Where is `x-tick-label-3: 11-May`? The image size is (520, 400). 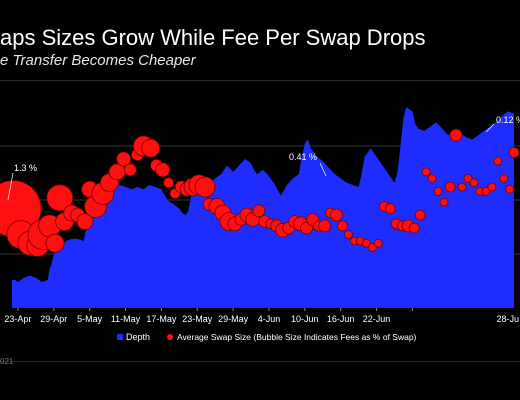
x-tick-label-3: 11-May is located at coordinates (126, 319).